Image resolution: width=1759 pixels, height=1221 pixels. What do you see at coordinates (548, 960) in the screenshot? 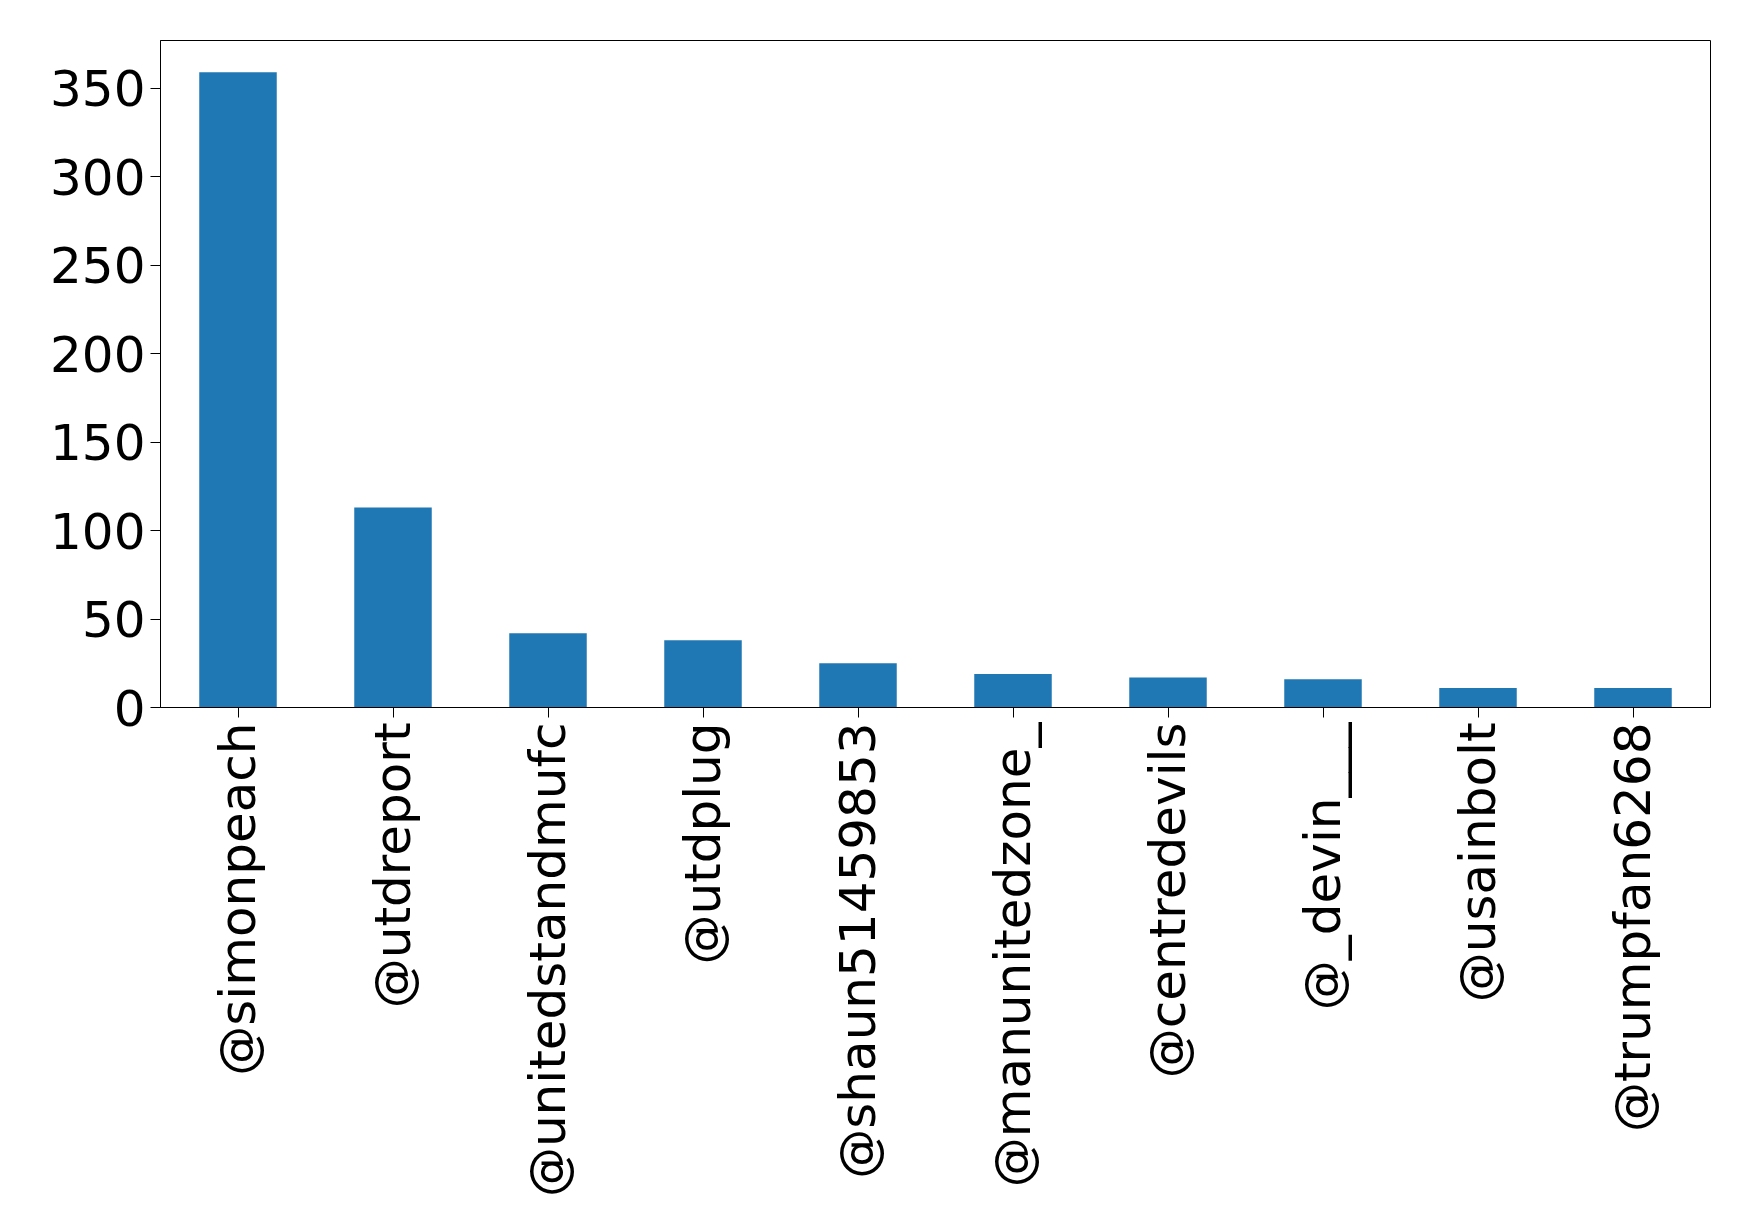
I see `x-tick-label: @unitedstandmufc` at bounding box center [548, 960].